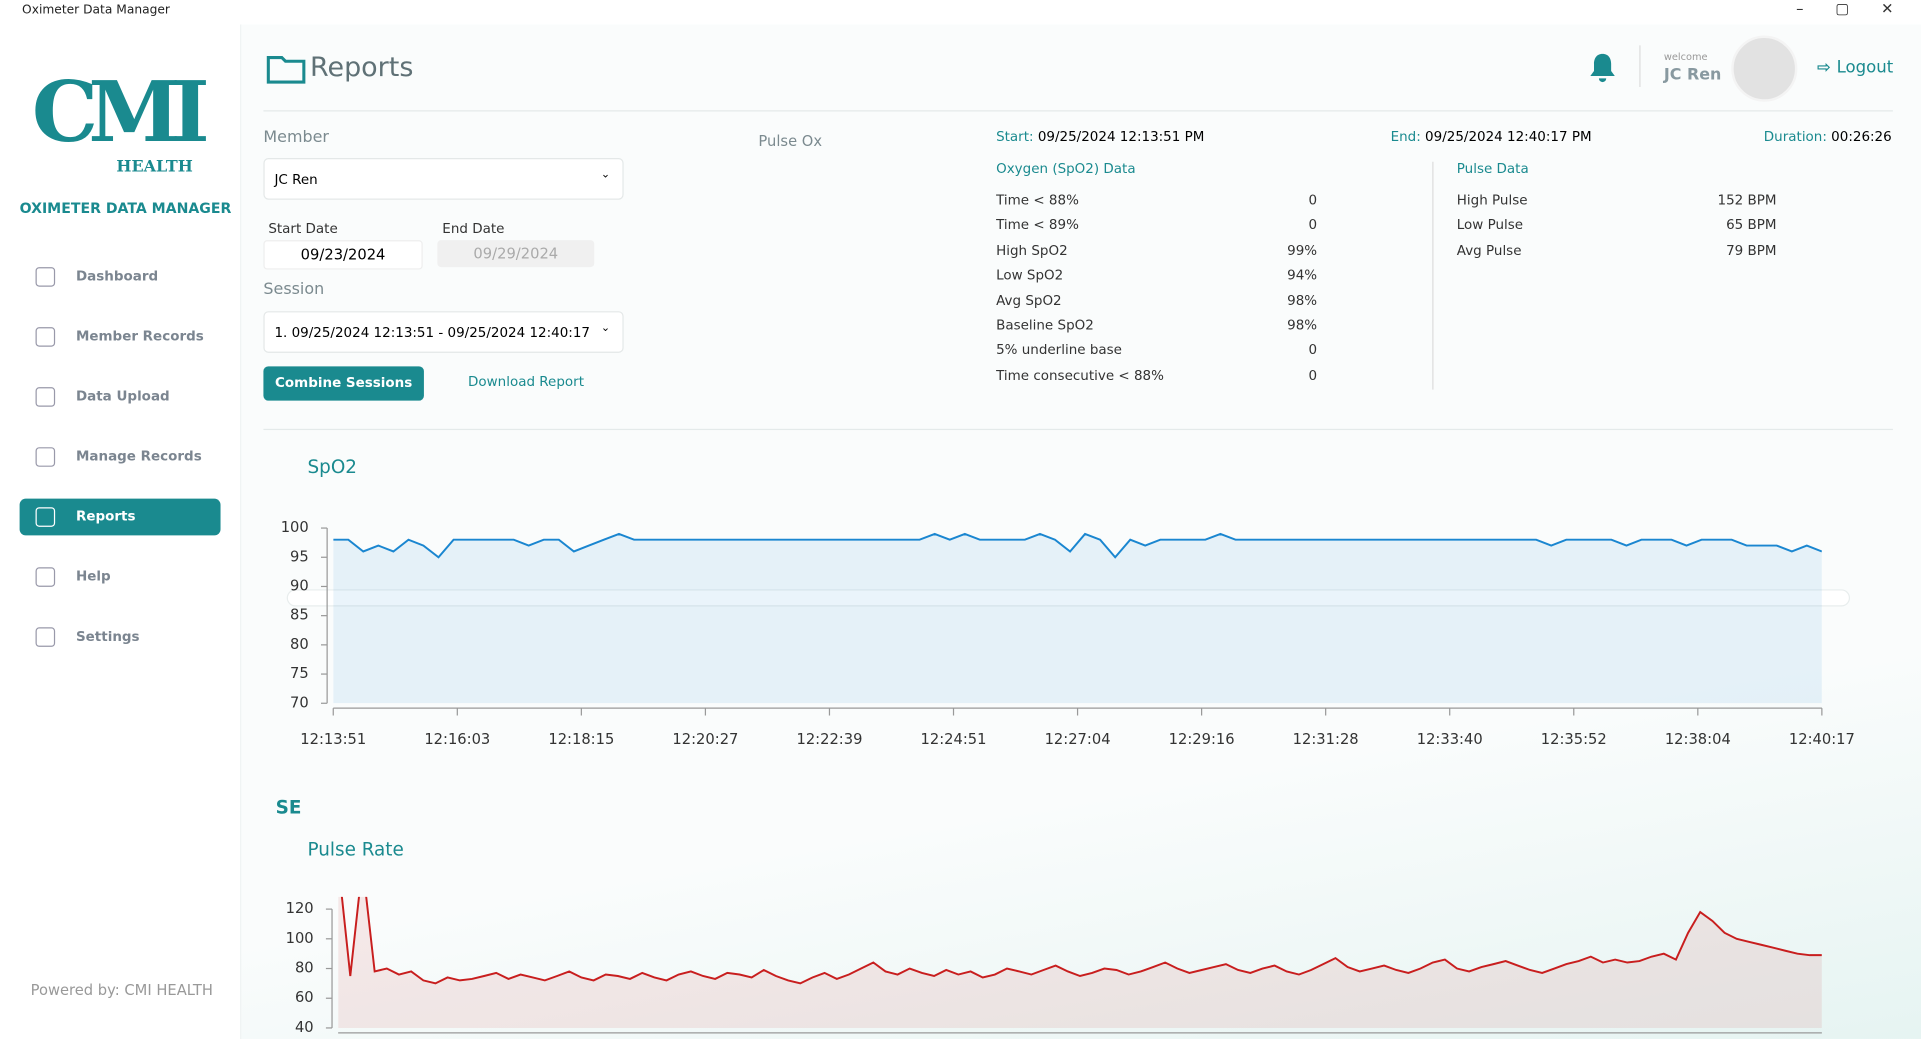 The width and height of the screenshot is (1921, 1039). Describe the element at coordinates (1405, 136) in the screenshot. I see `end-label: End:` at that location.